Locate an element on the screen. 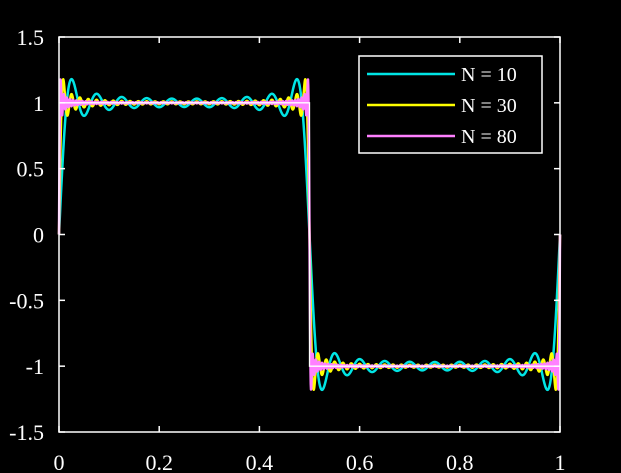 The width and height of the screenshot is (621, 473). y-tick-label: 1.5 is located at coordinates (31, 37).